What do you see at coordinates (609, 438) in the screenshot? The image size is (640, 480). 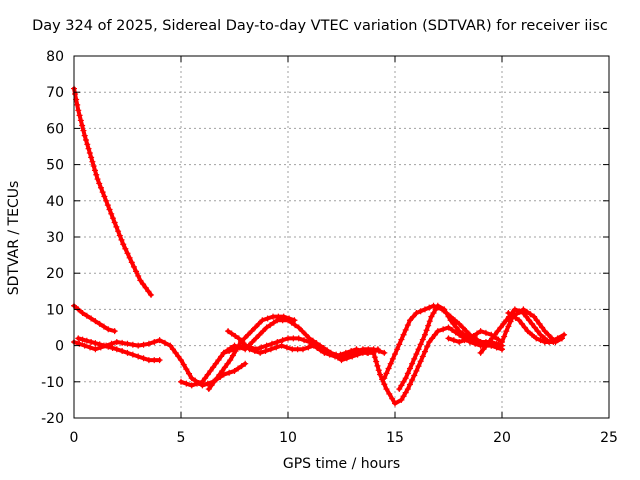 I see `x-tick-label: 25` at bounding box center [609, 438].